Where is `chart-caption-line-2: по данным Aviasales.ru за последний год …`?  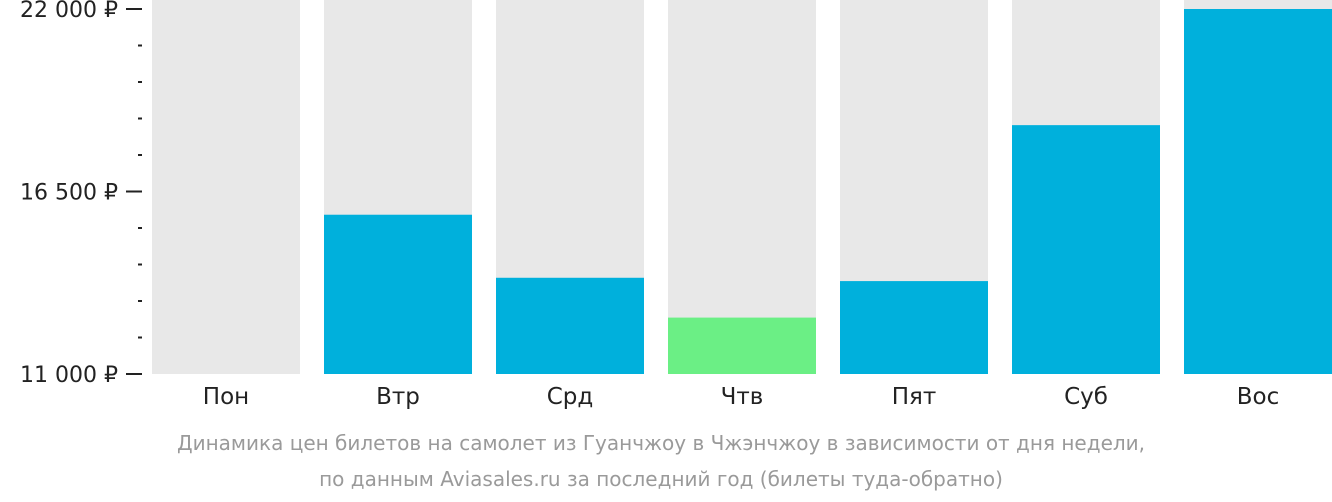 chart-caption-line-2: по данным Aviasales.ru за последний год … is located at coordinates (661, 479).